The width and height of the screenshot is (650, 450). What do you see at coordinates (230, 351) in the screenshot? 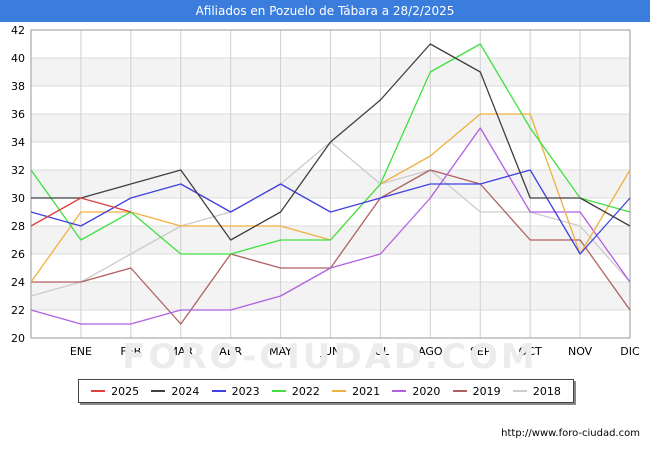
I see `x-tick-label: ABR` at bounding box center [230, 351].